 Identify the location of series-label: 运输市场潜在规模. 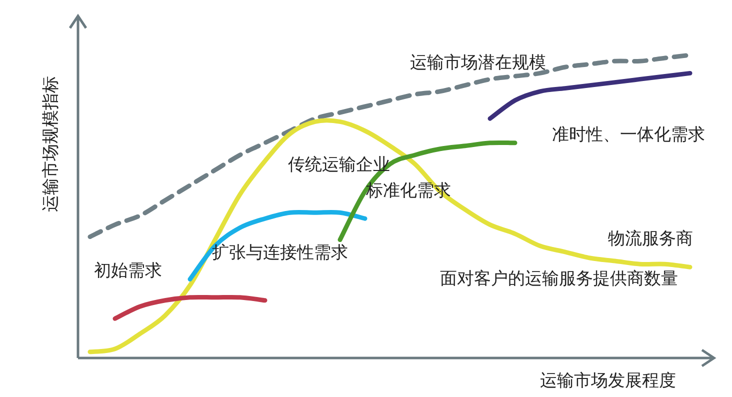
(478, 63).